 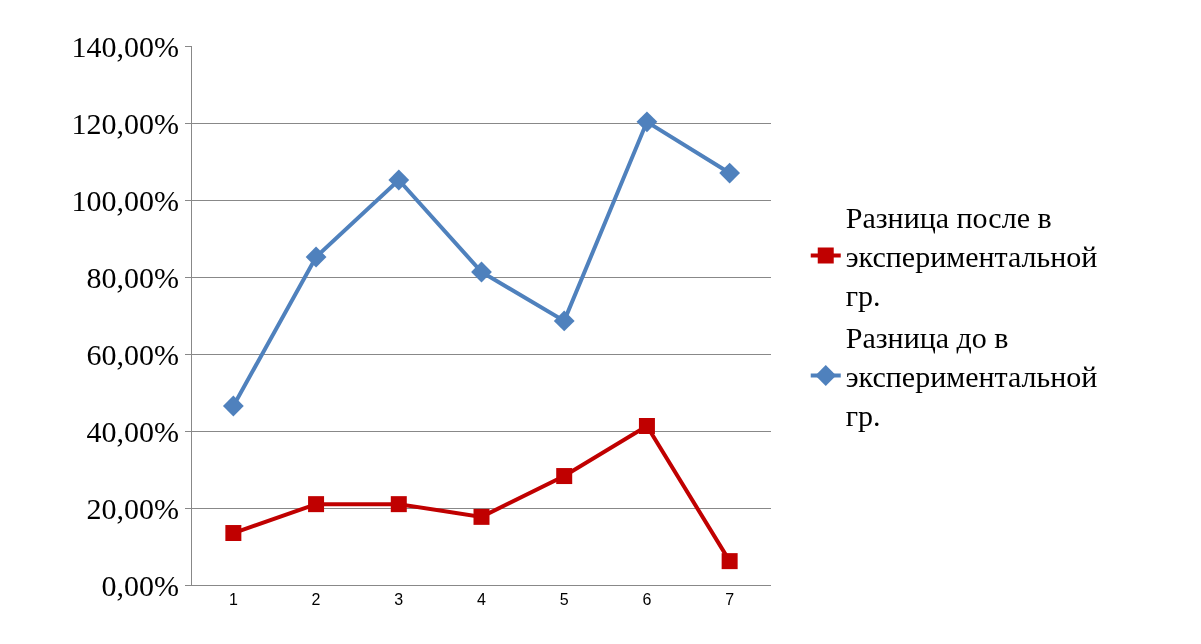 I want to click on y-tick-label: 140,00%, so click(x=125, y=46).